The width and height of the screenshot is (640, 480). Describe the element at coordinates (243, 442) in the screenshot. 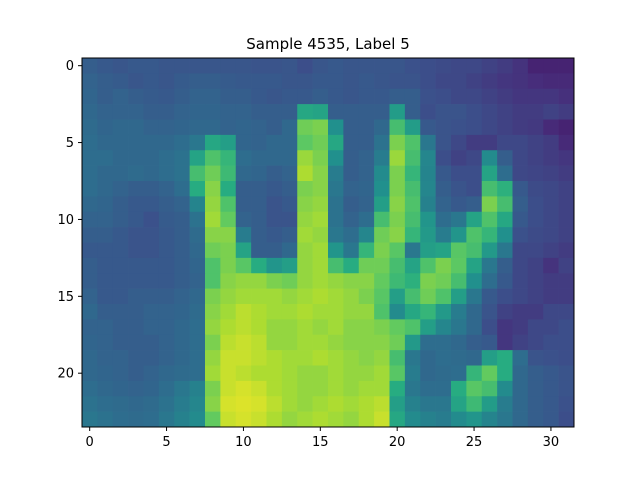

I see `x-tick-label: 10` at that location.